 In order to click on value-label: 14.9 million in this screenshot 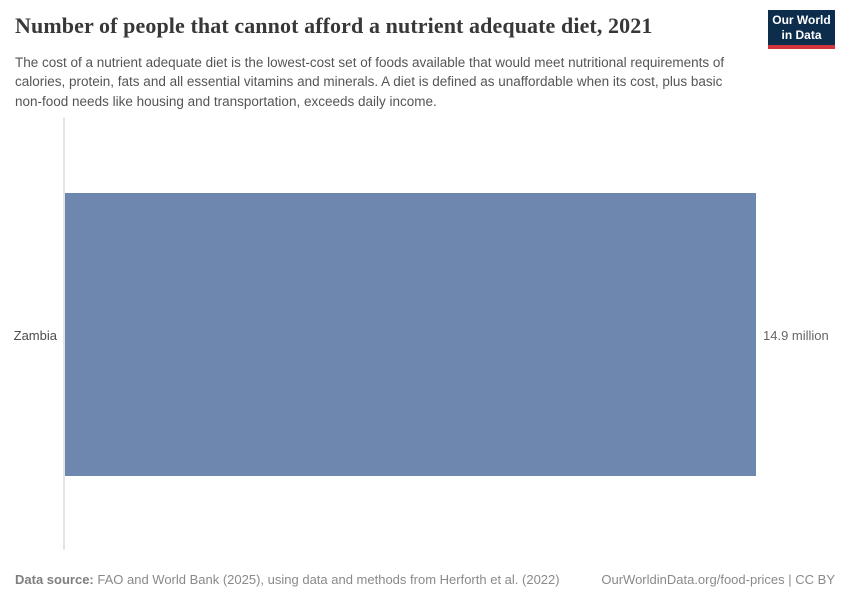, I will do `click(796, 335)`.